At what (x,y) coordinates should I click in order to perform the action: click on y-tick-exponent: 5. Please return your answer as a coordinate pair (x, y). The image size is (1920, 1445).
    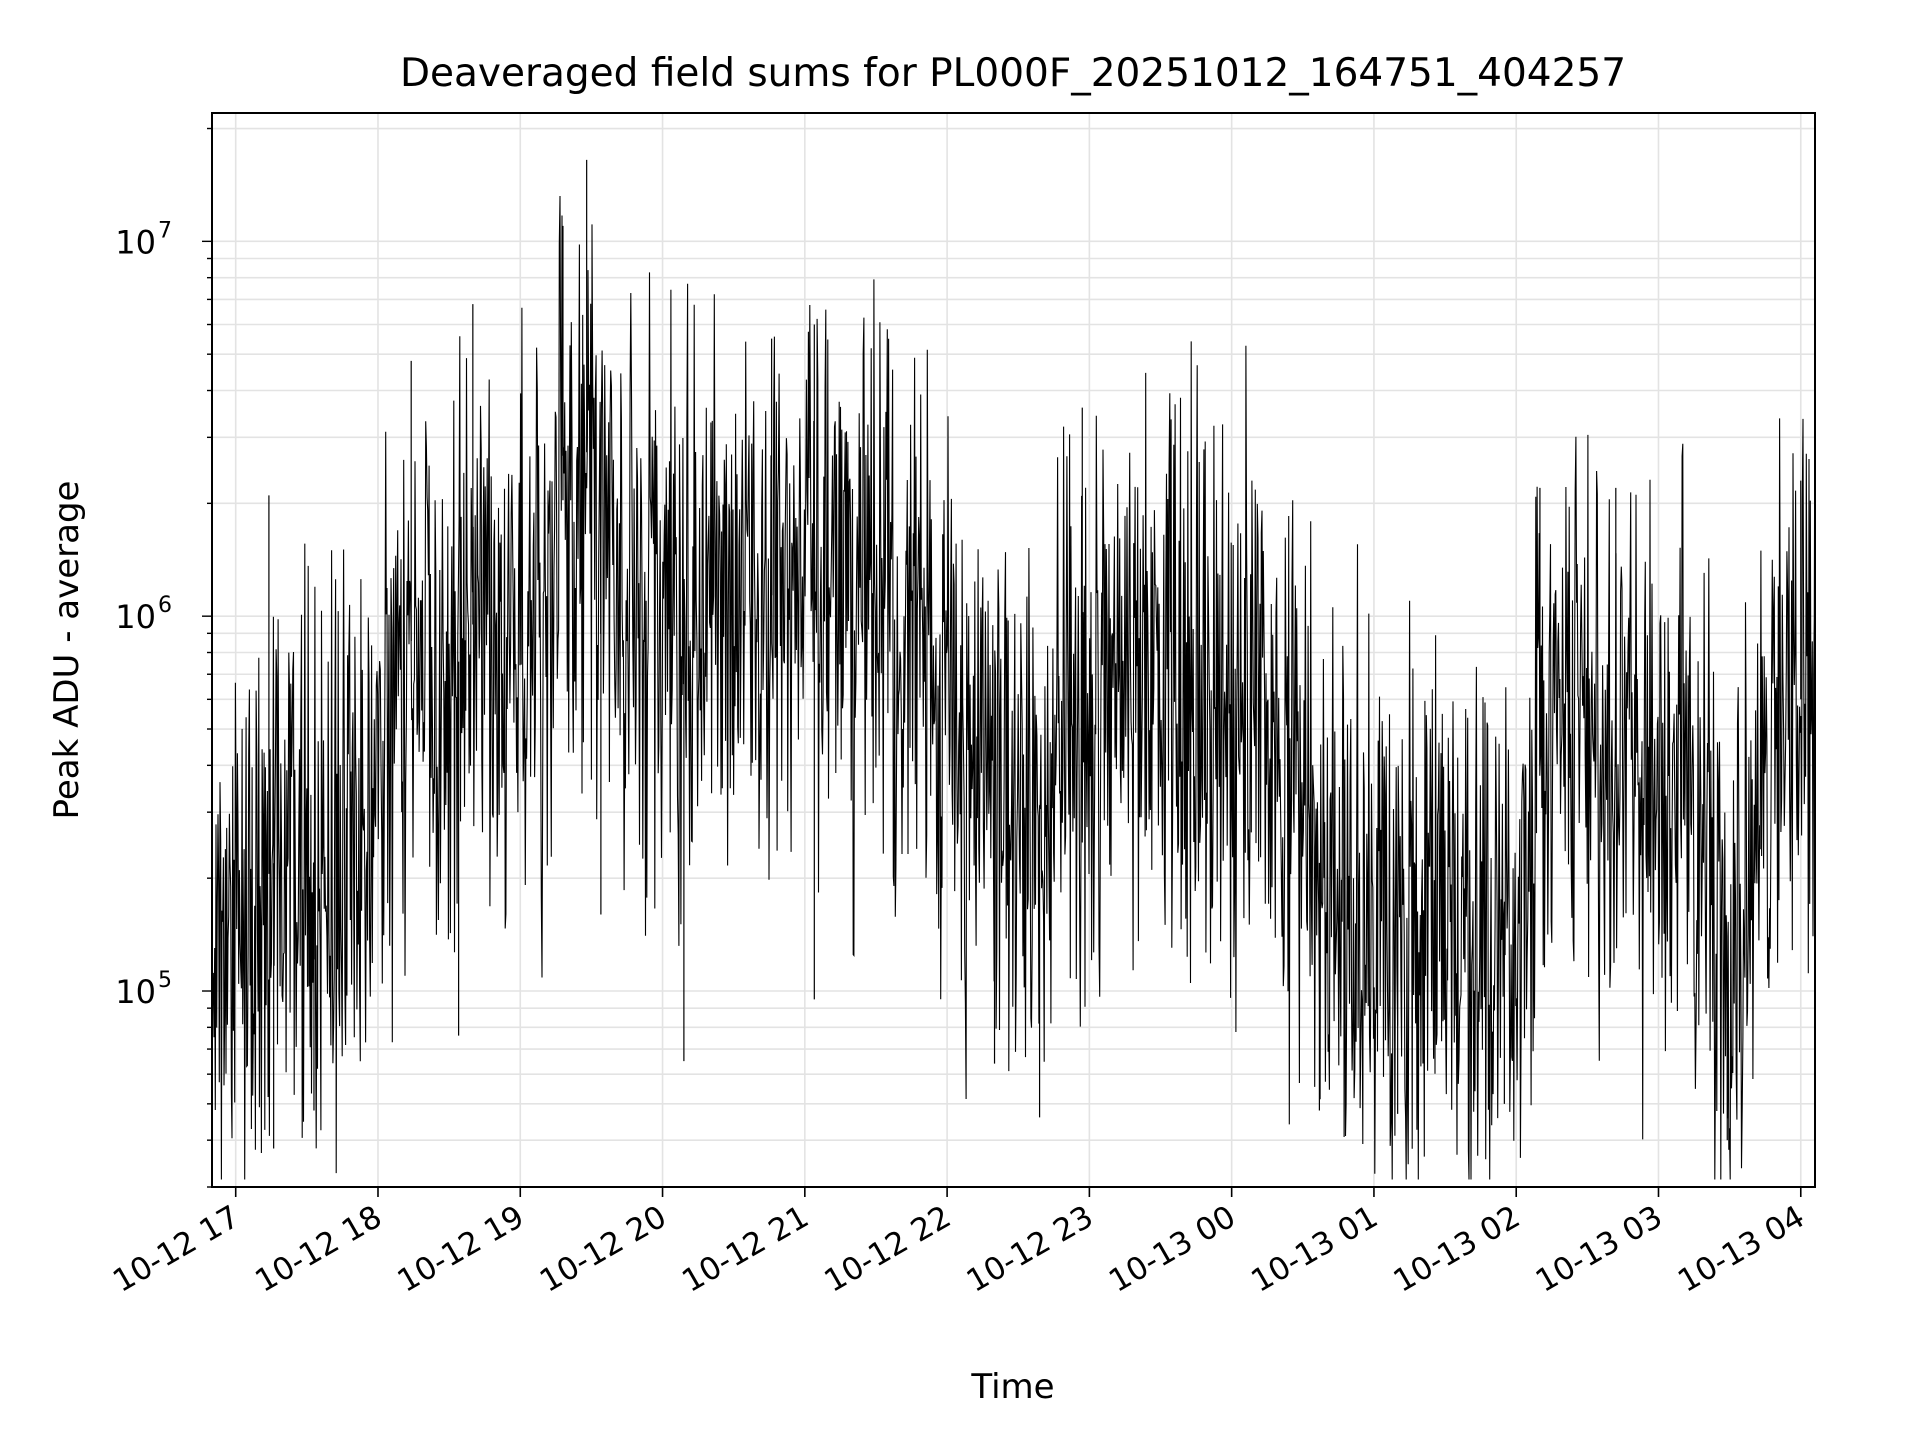
    Looking at the image, I should click on (165, 980).